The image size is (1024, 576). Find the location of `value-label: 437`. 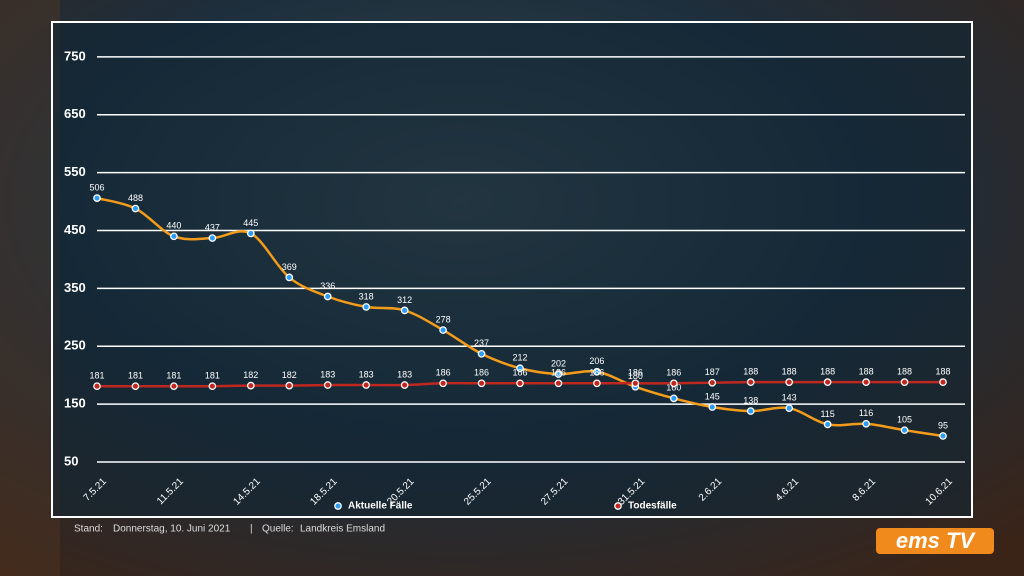

value-label: 437 is located at coordinates (212, 227).